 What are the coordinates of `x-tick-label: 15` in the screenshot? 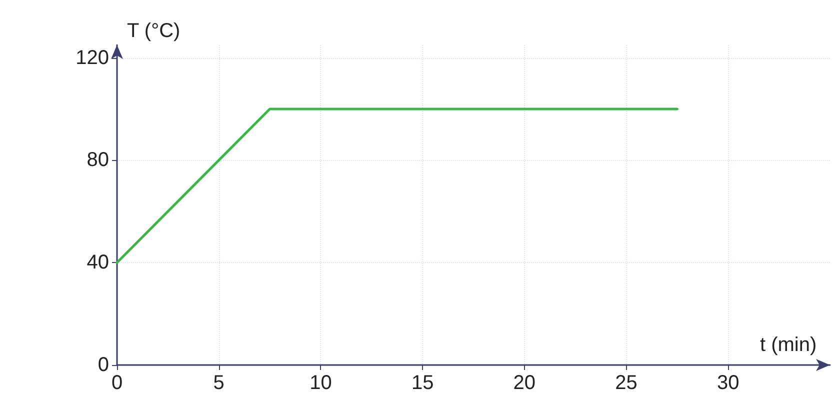 It's located at (422, 383).